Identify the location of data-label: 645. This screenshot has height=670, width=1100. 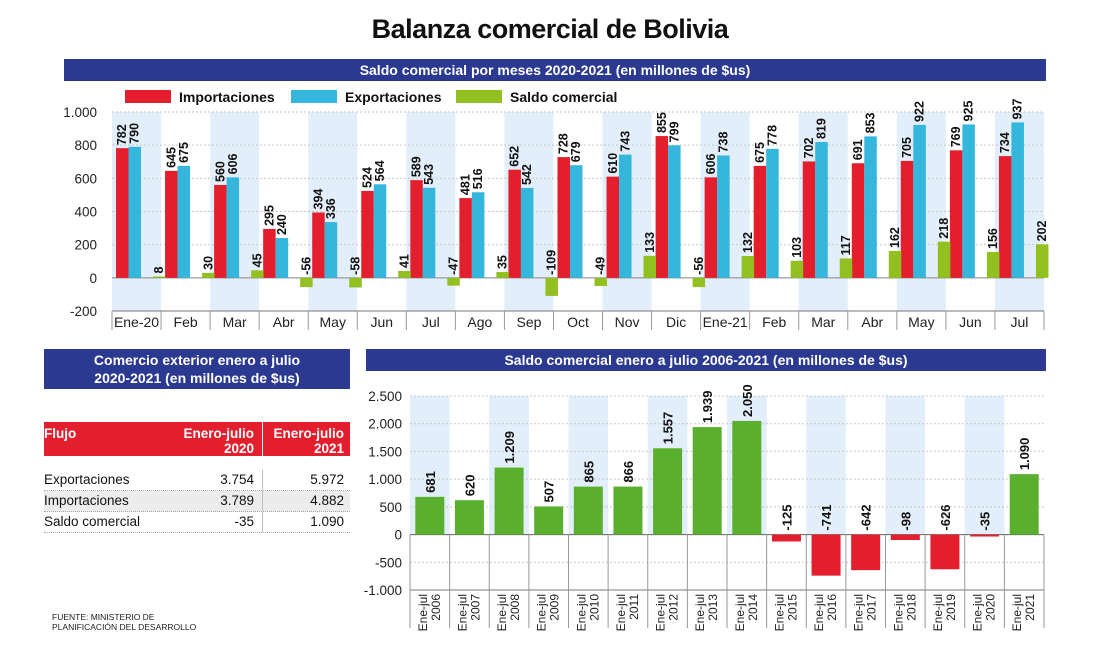
(171, 157).